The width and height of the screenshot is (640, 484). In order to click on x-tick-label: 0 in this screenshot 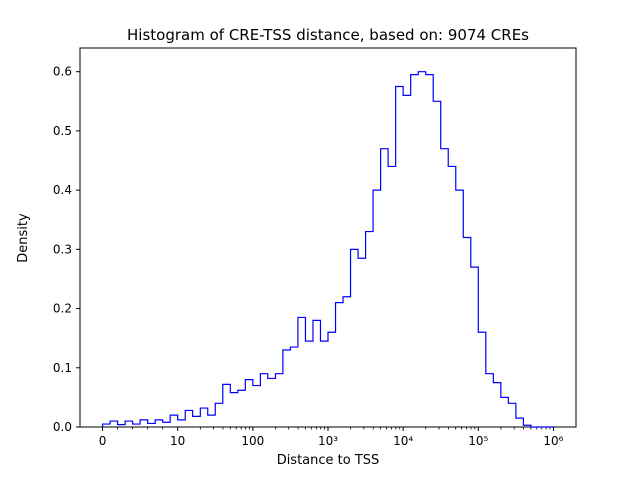, I will do `click(103, 441)`.